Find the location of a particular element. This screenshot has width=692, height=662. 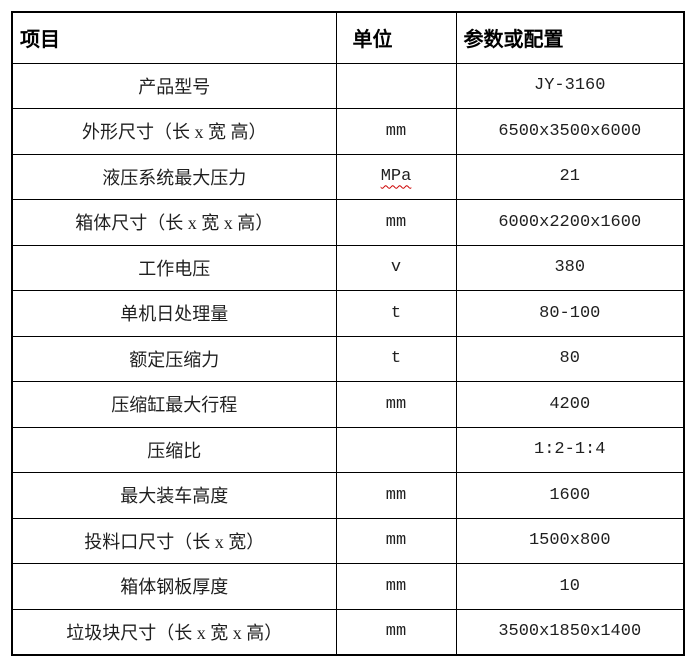

table-row: 箱体尺寸（长 x 宽 x 高） mm 6000x2200x1600 is located at coordinates (348, 222).